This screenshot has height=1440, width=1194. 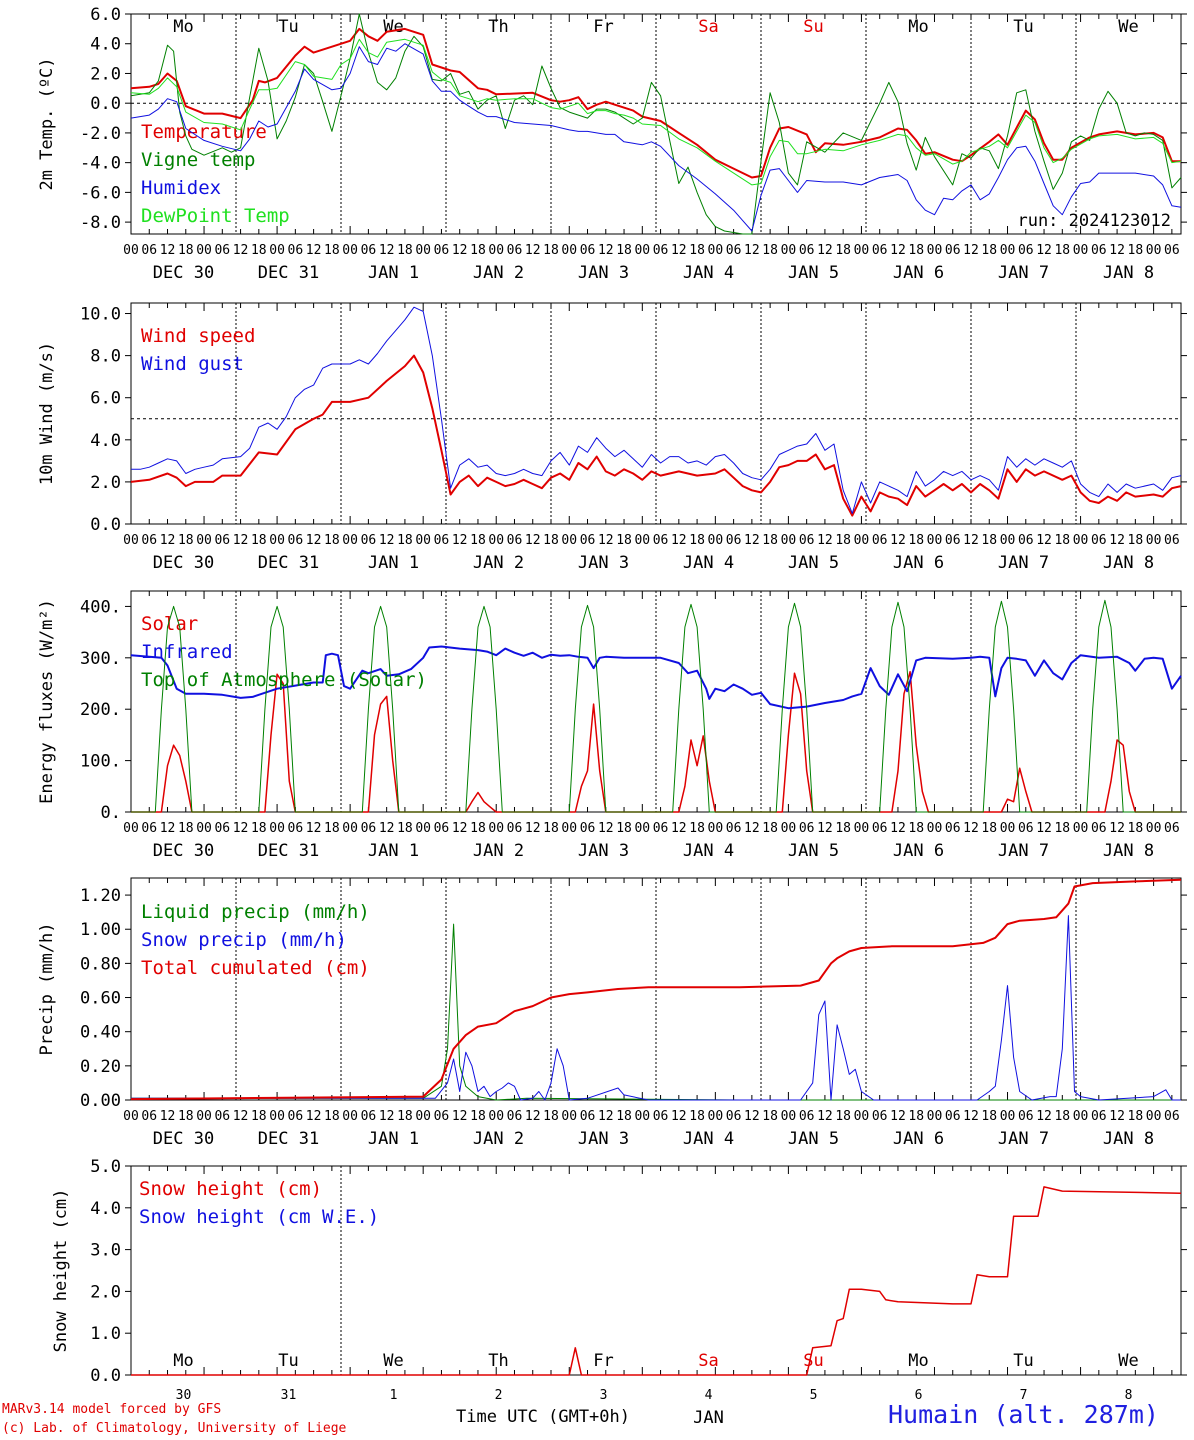 What do you see at coordinates (814, 1395) in the screenshot?
I see `day-number: 5` at bounding box center [814, 1395].